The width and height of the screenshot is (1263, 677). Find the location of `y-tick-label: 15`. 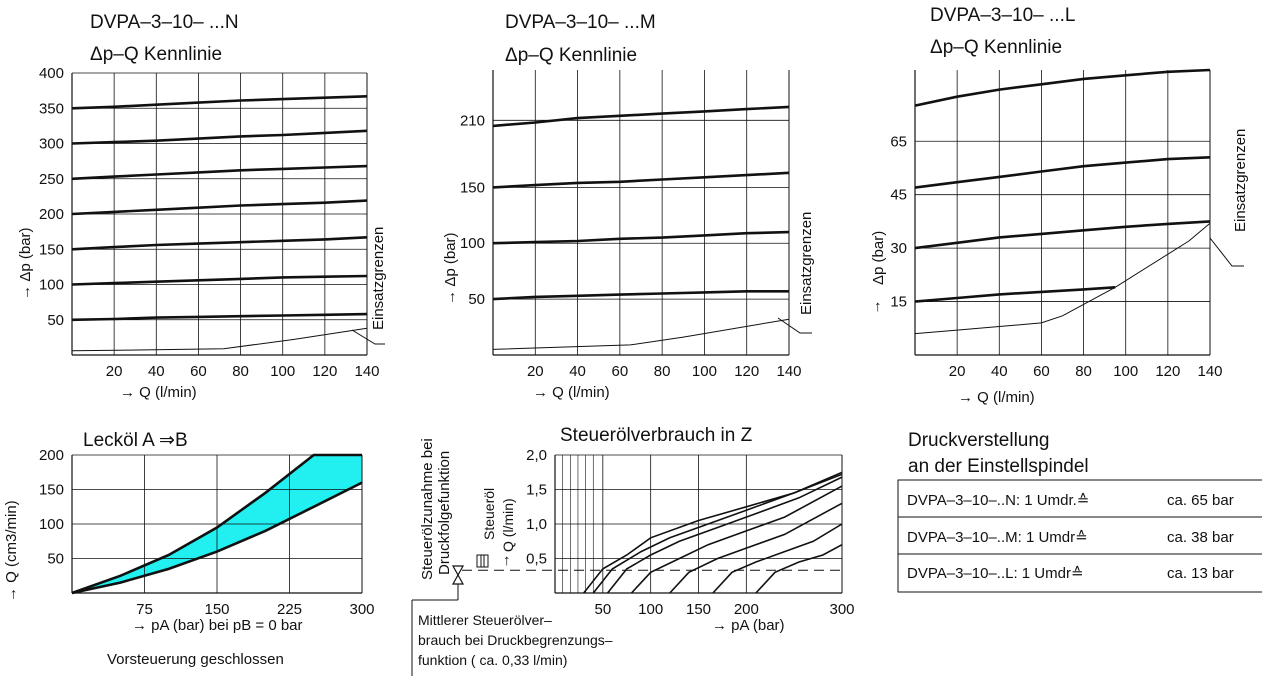

y-tick-label: 15 is located at coordinates (898, 302).